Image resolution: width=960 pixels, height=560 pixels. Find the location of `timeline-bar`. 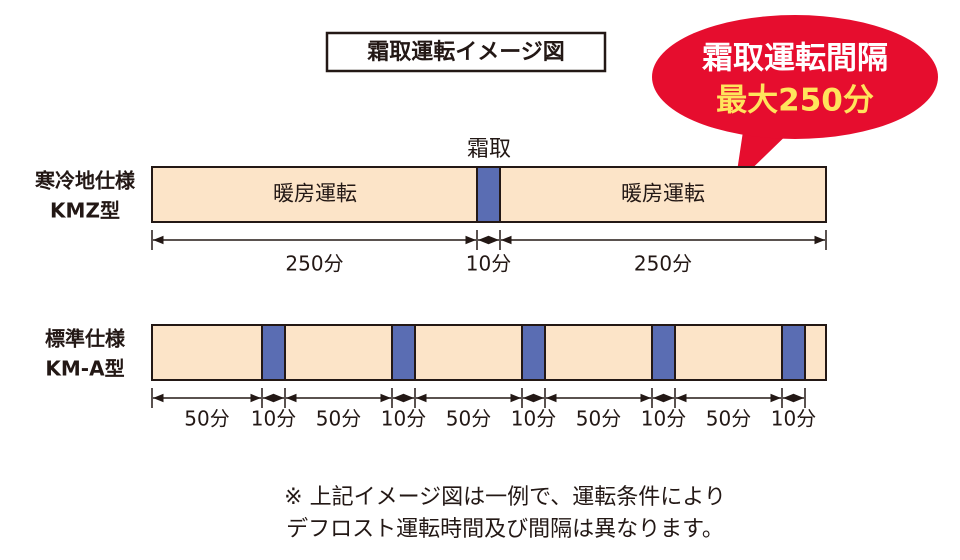

timeline-bar is located at coordinates (489, 352).